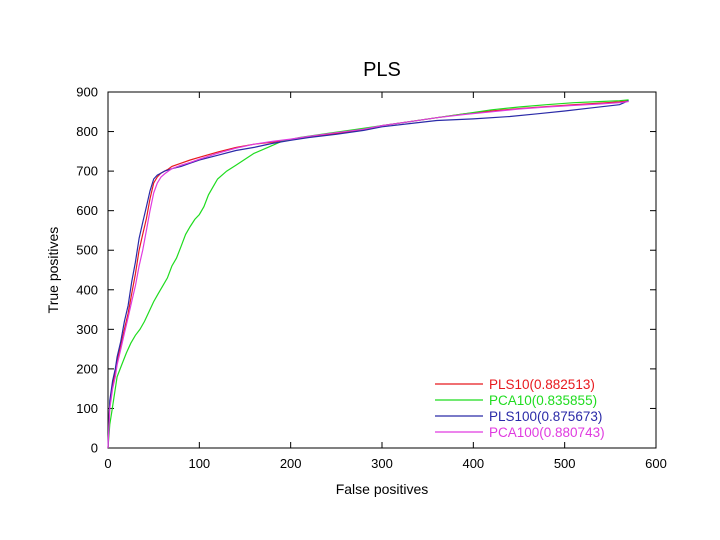 The height and width of the screenshot is (540, 720). Describe the element at coordinates (87, 408) in the screenshot. I see `y-tick-label: 100` at that location.